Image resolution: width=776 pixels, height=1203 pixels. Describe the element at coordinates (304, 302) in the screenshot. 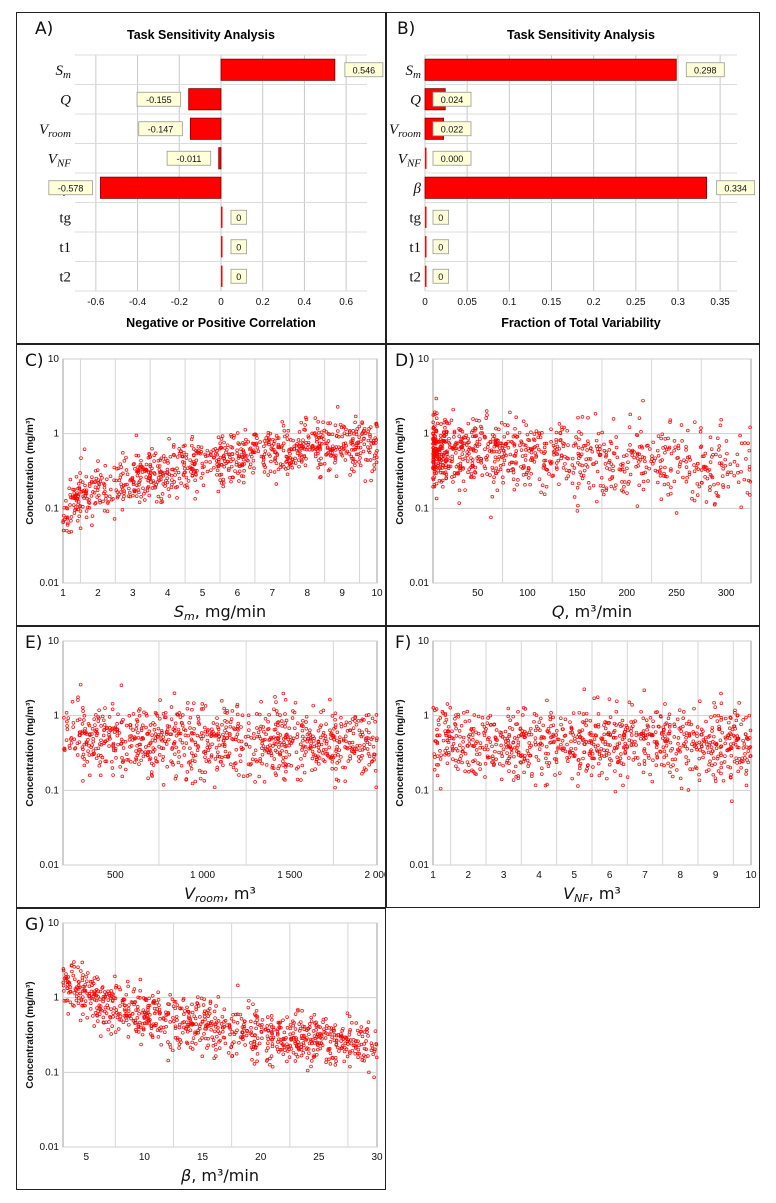

I see `x-tick-label: 0.4` at that location.